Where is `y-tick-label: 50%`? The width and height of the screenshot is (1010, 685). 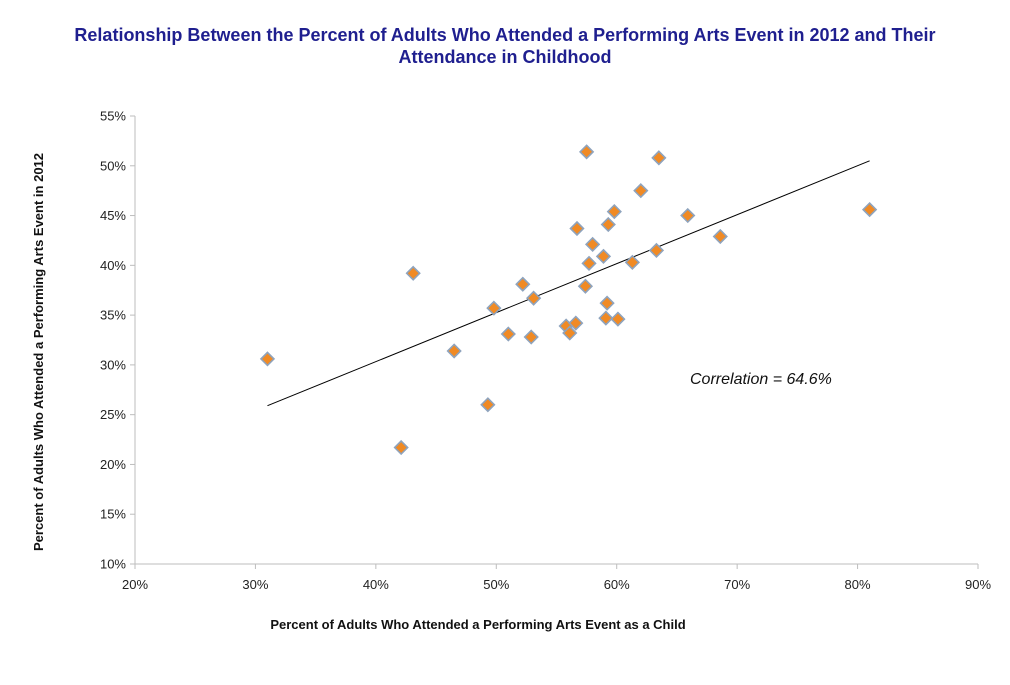 y-tick-label: 50% is located at coordinates (113, 165).